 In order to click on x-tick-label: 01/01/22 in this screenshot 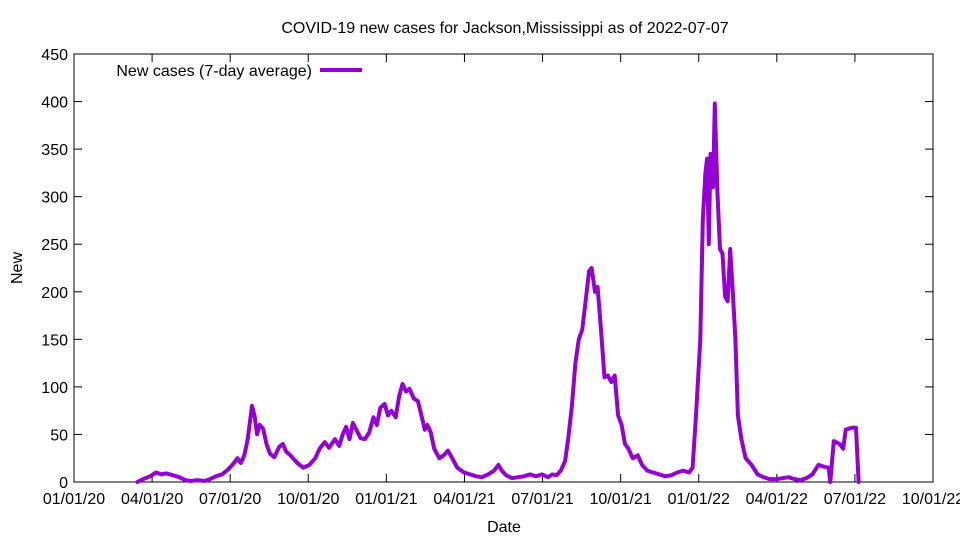, I will do `click(699, 499)`.